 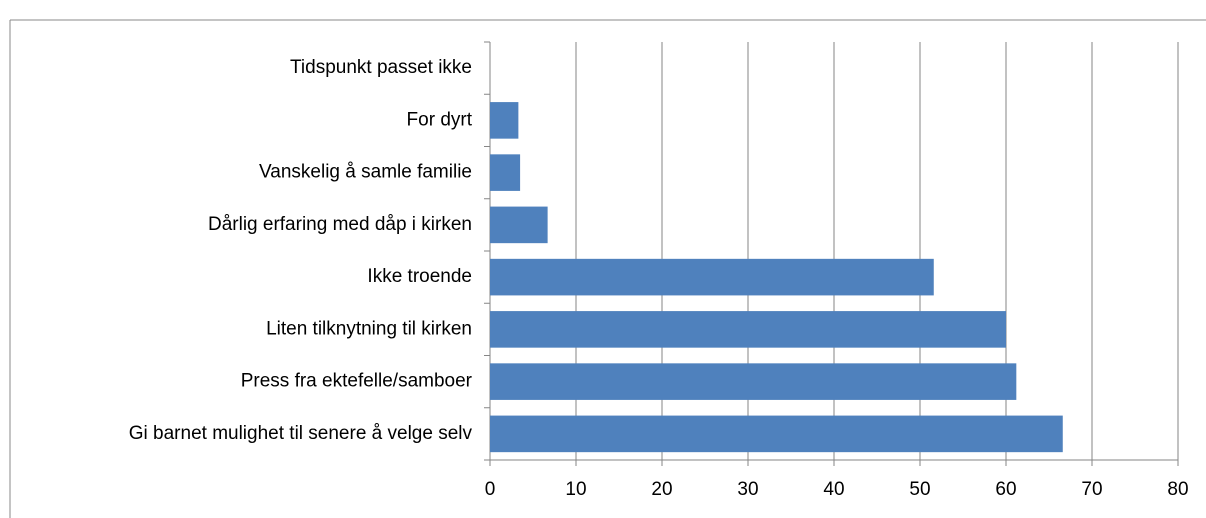 I want to click on x-tick-label: 40, so click(x=833, y=489).